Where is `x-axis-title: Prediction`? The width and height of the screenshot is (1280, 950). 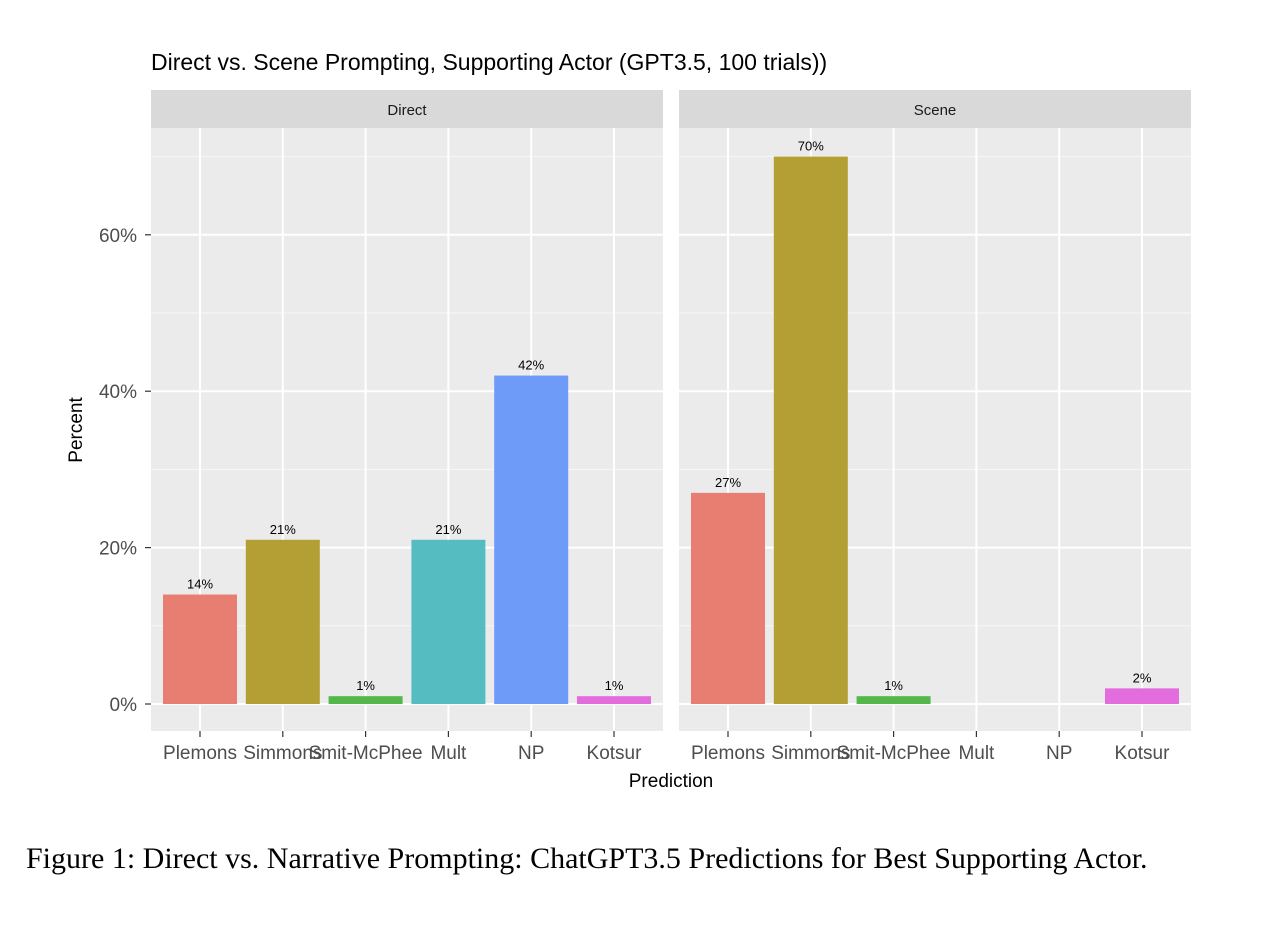 x-axis-title: Prediction is located at coordinates (671, 781).